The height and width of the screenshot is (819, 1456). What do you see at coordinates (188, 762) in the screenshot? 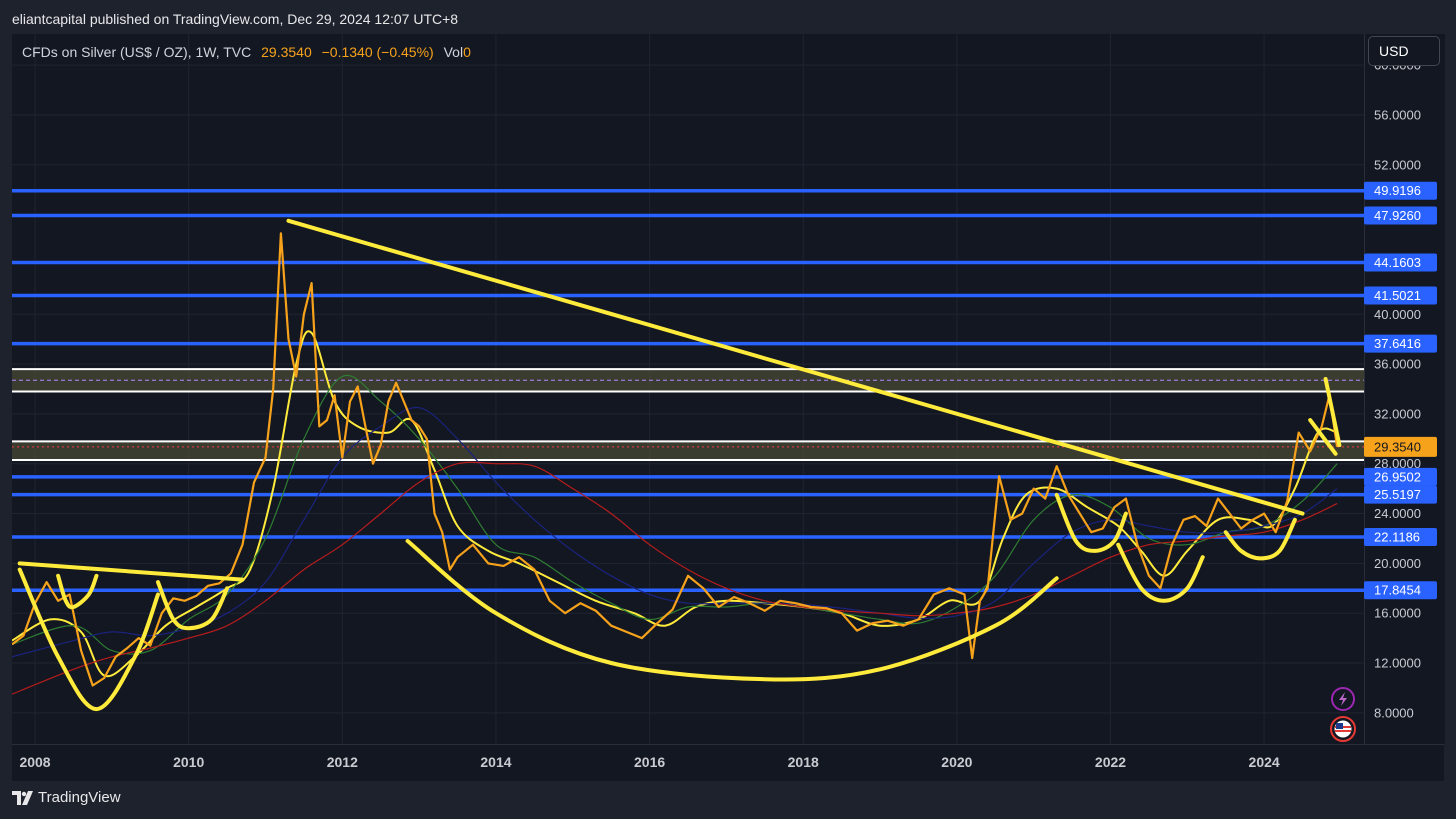
I see `x-tick-label: 2010` at bounding box center [188, 762].